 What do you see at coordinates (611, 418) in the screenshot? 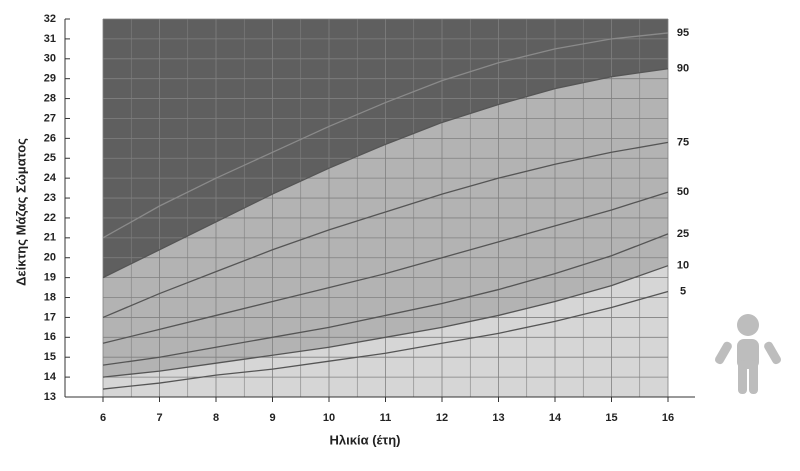
I see `x-tick-label: 15` at bounding box center [611, 418].